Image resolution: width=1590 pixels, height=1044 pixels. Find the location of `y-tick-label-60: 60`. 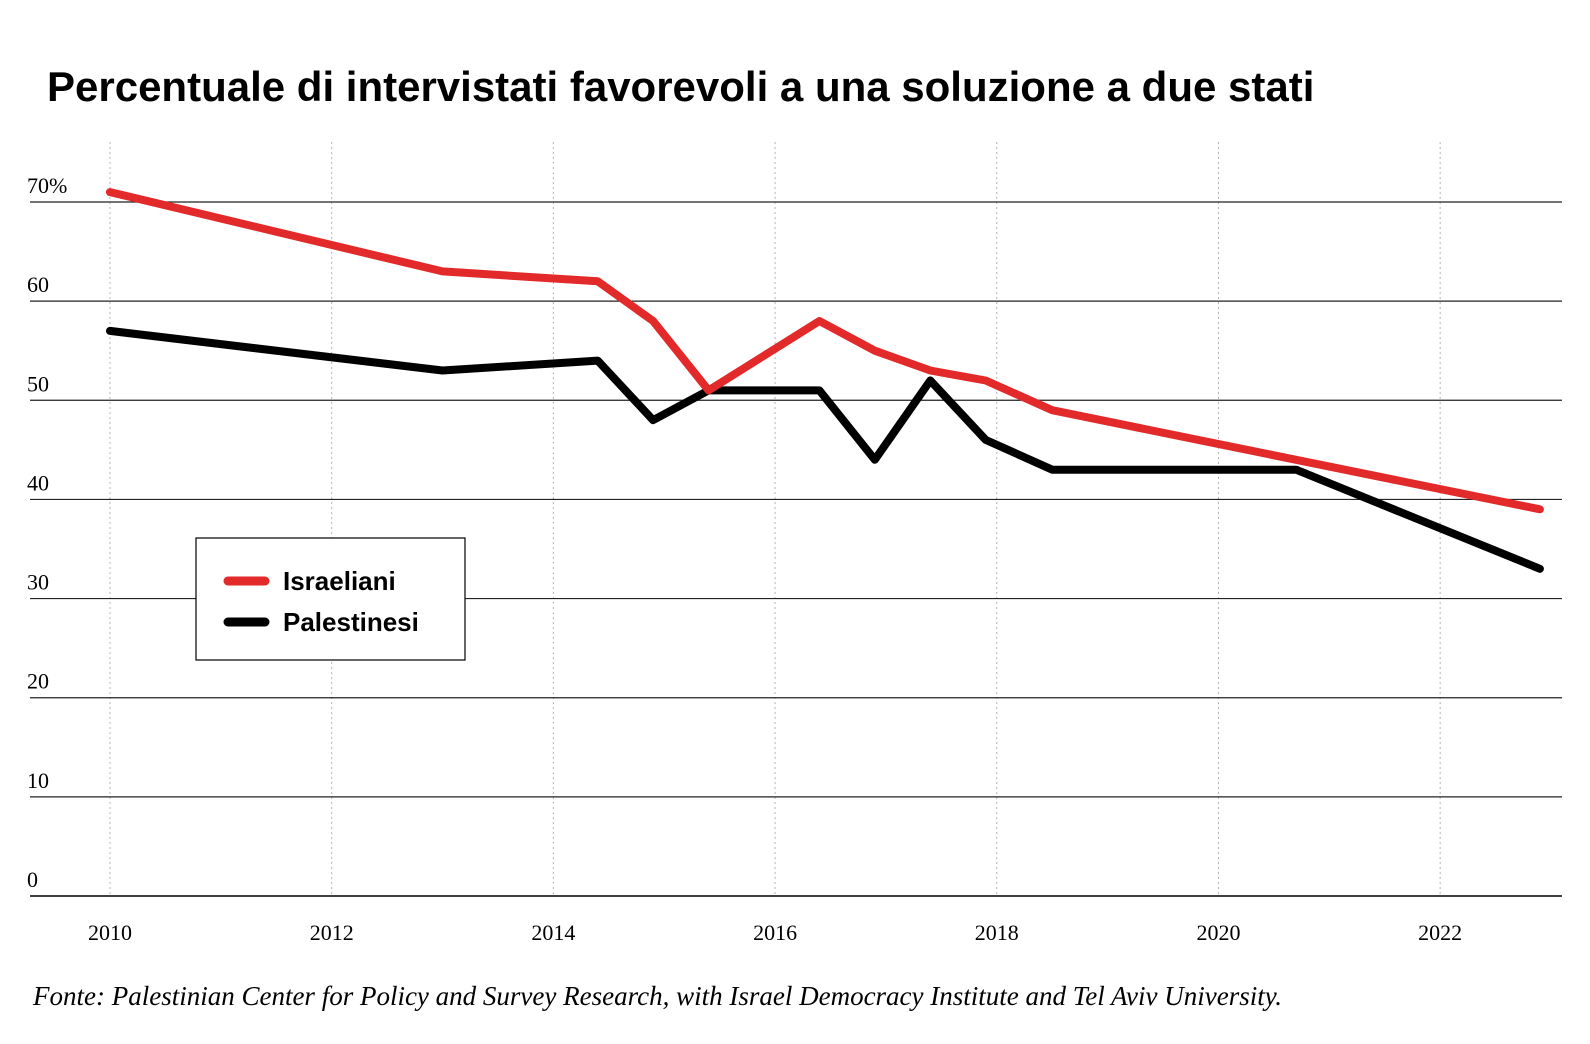

y-tick-label-60: 60 is located at coordinates (38, 284).